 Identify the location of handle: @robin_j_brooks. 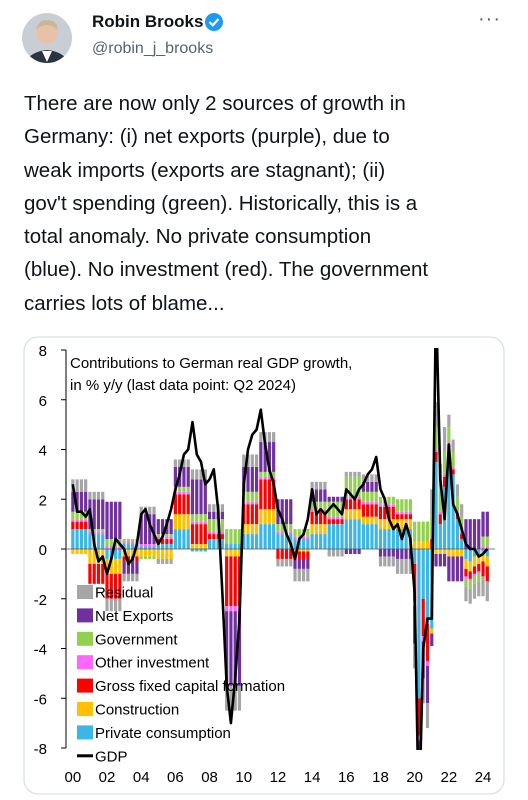
(153, 48).